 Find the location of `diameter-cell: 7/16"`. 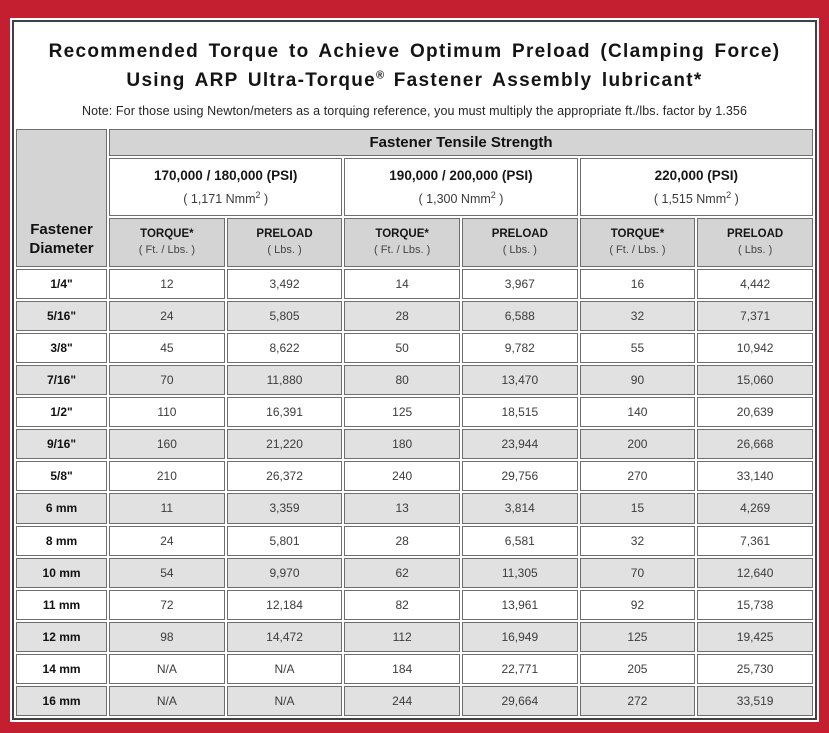

diameter-cell: 7/16" is located at coordinates (62, 380).